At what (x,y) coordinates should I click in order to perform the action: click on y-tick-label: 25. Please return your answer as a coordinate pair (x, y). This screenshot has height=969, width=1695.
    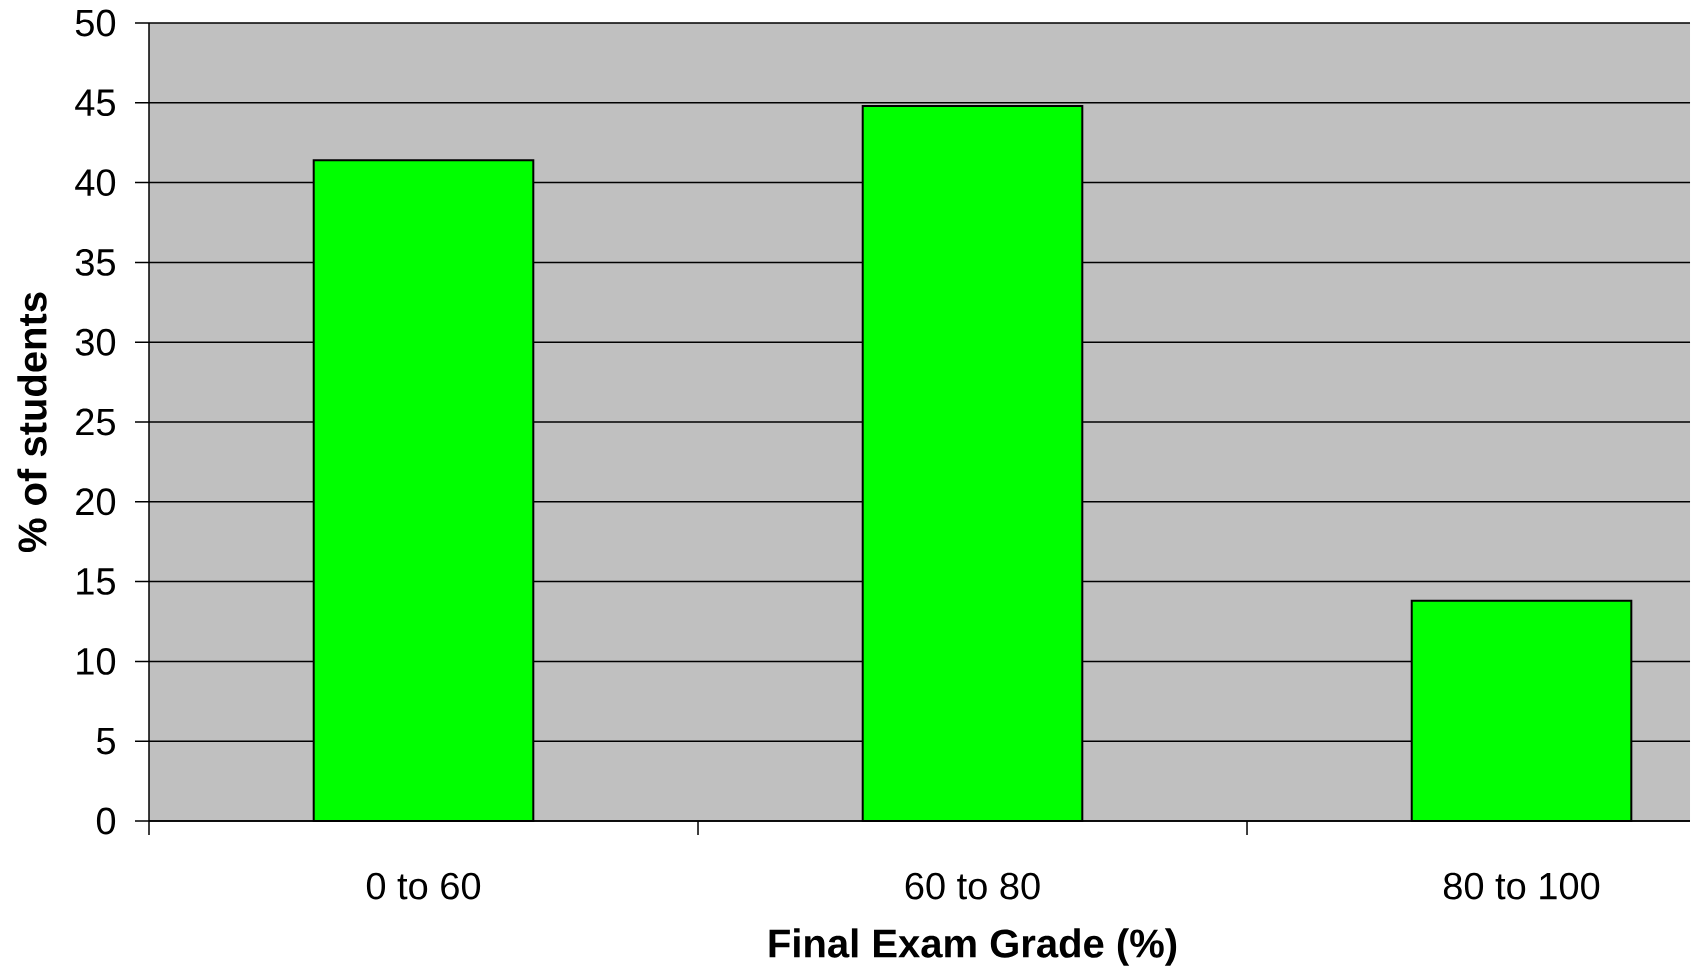
    Looking at the image, I should click on (95, 422).